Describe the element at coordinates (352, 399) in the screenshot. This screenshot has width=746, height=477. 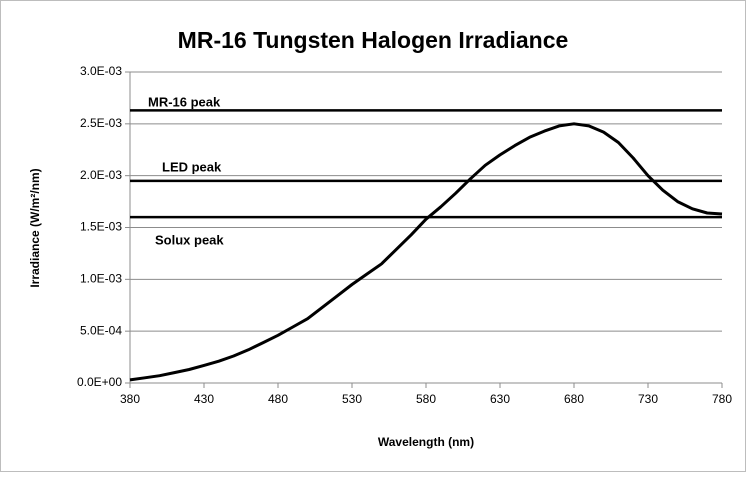
I see `x-tick-label: 530` at that location.